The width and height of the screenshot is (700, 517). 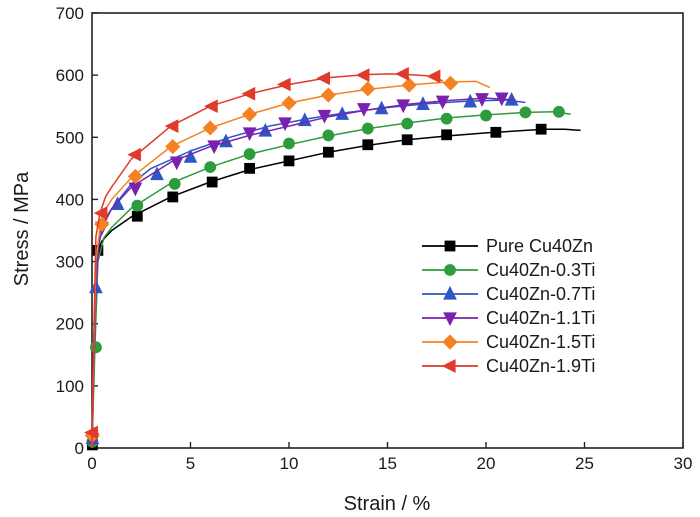 I want to click on legend-label: Cu40Zn-1.1Ti, so click(x=540, y=318).